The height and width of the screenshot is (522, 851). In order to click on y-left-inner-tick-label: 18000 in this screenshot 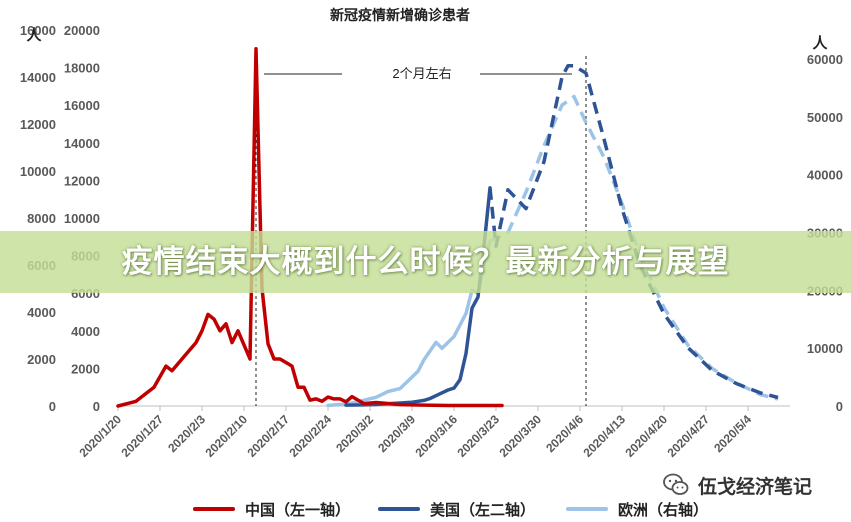, I will do `click(82, 68)`.